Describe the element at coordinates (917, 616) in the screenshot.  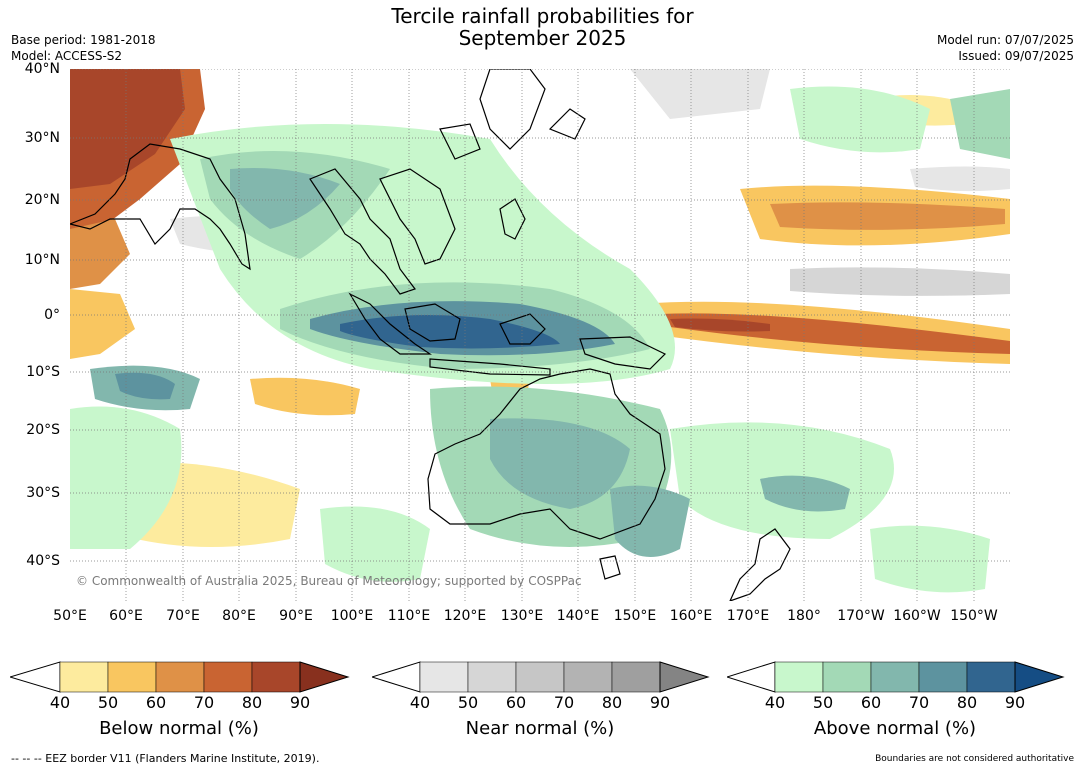
I see `lon-label: 160°W` at that location.